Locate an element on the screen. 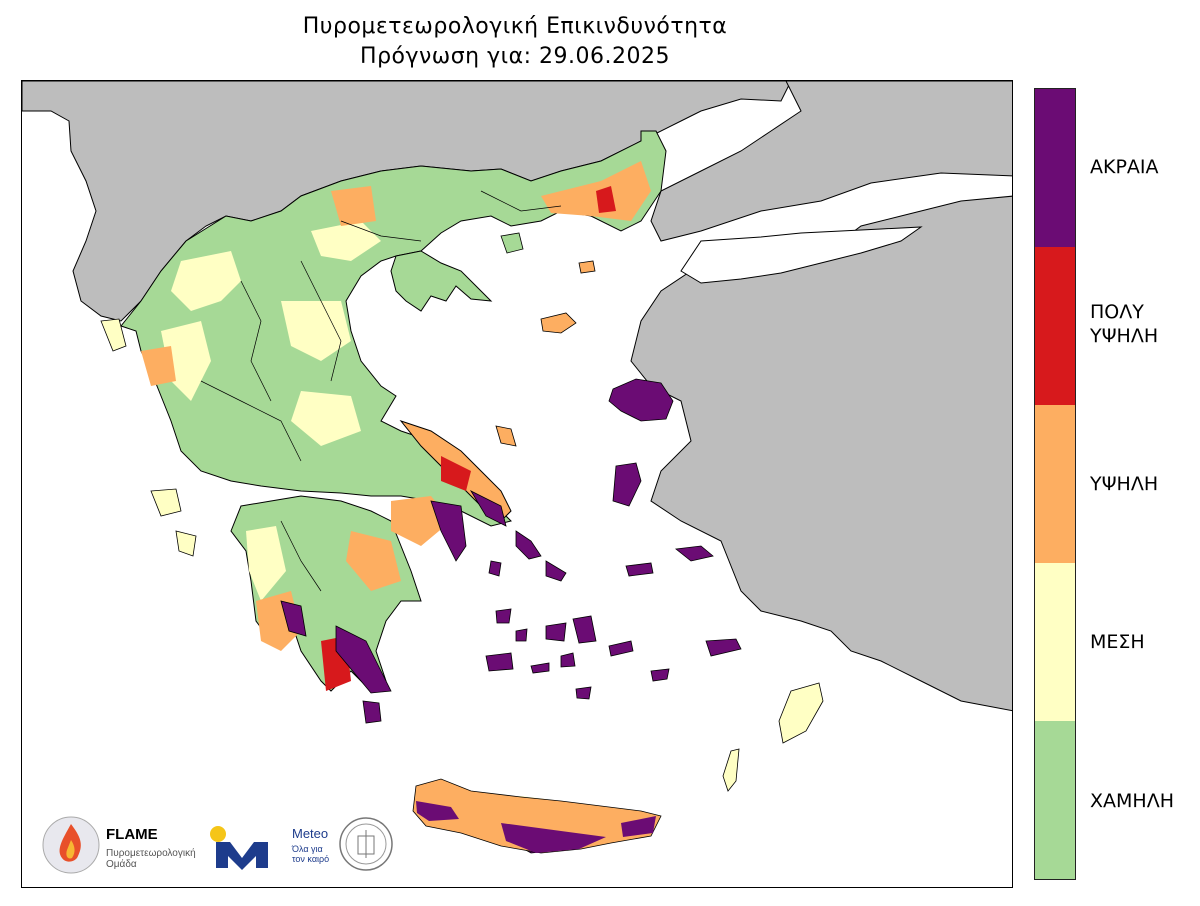  patch-messinia-extreme is located at coordinates (293, 618).